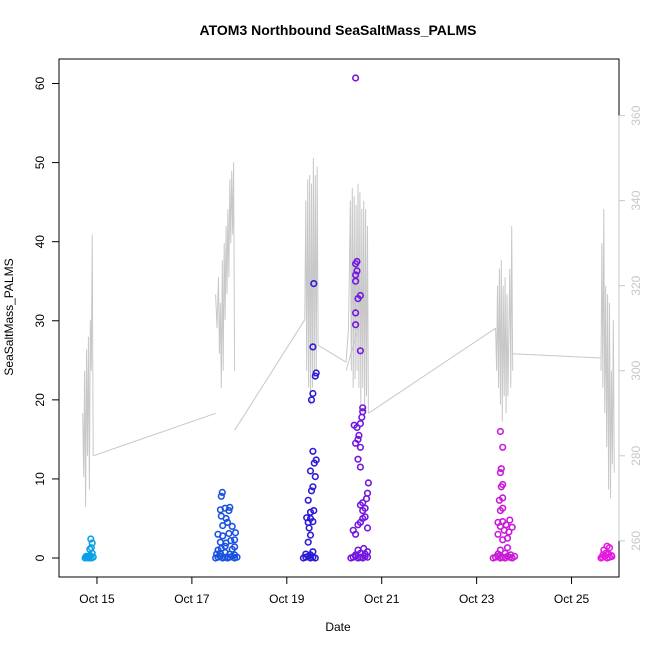 The width and height of the screenshot is (650, 650). I want to click on y2-tick-label: 300, so click(636, 370).